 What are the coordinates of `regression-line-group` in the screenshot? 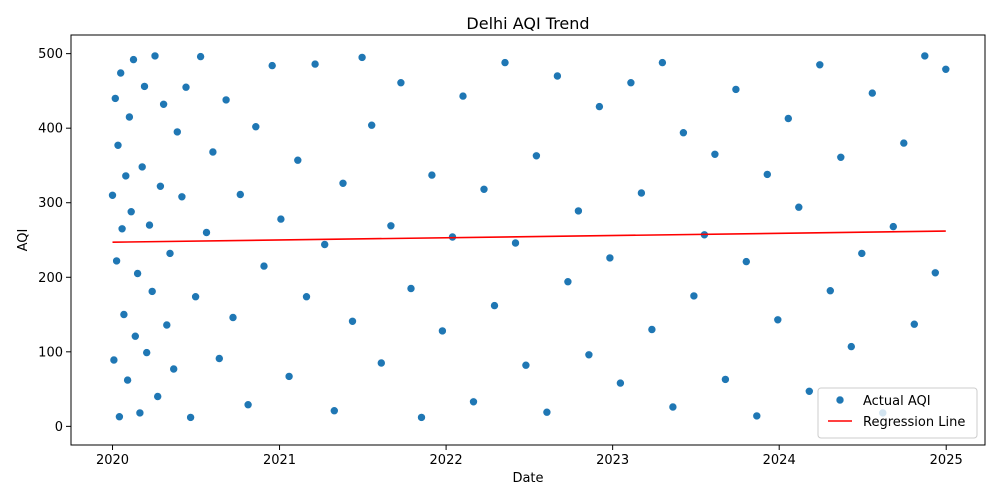 It's located at (529, 236).